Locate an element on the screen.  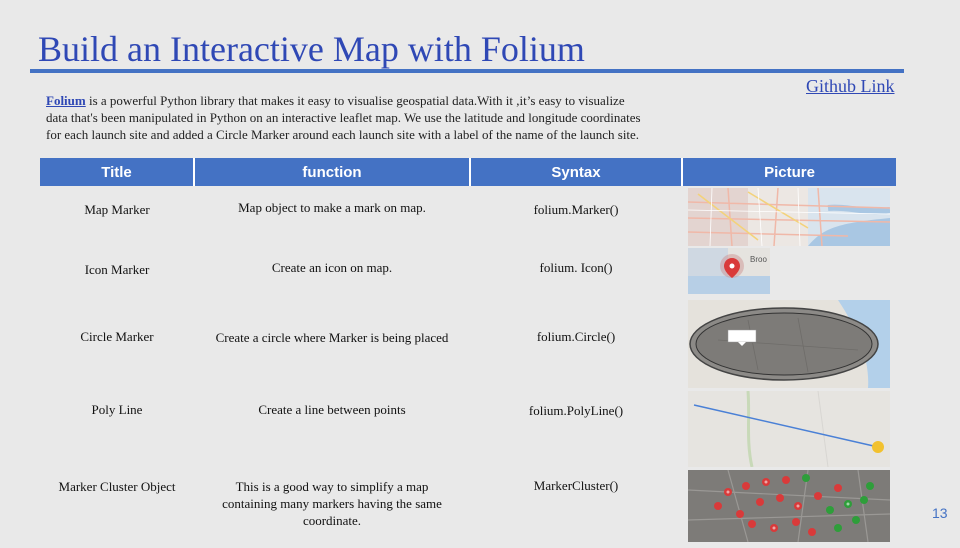
map-label-text: Broo is located at coordinates (758, 259).